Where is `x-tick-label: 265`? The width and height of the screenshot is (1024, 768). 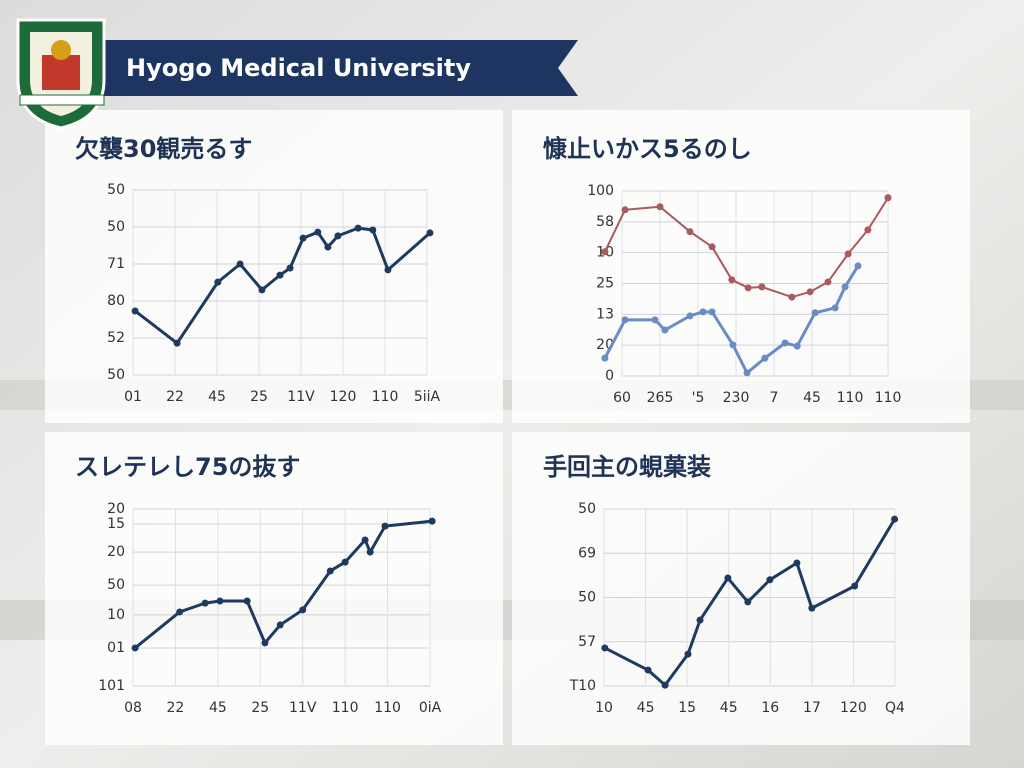 x-tick-label: 265 is located at coordinates (660, 398).